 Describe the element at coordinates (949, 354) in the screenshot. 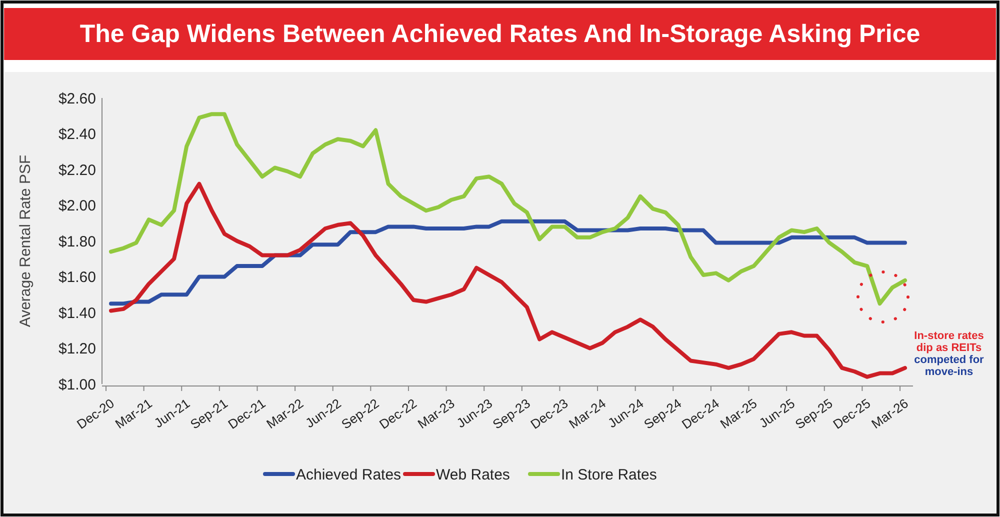

I see `text: In-store rates dip as REITs competed for move-ins` at that location.